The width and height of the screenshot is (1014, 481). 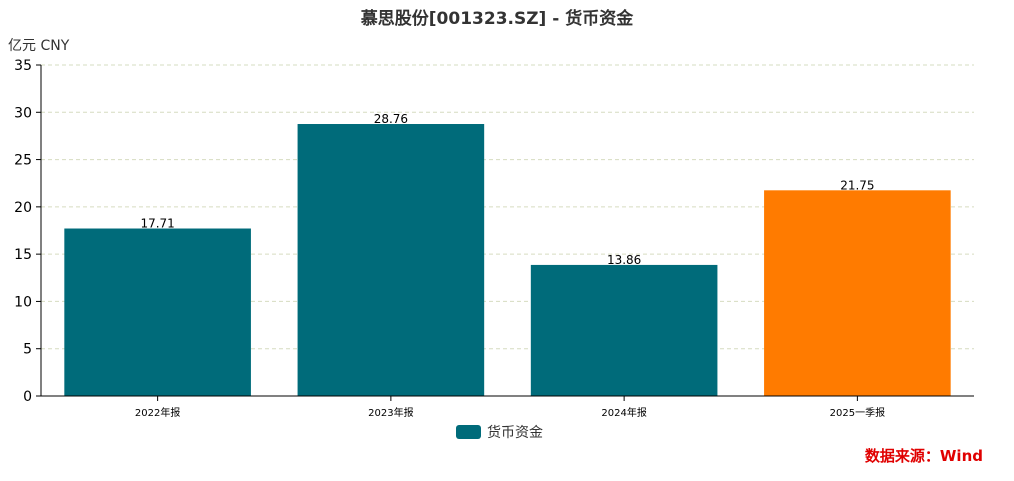 What do you see at coordinates (27, 350) in the screenshot?
I see `y-tick-label: 5` at bounding box center [27, 350].